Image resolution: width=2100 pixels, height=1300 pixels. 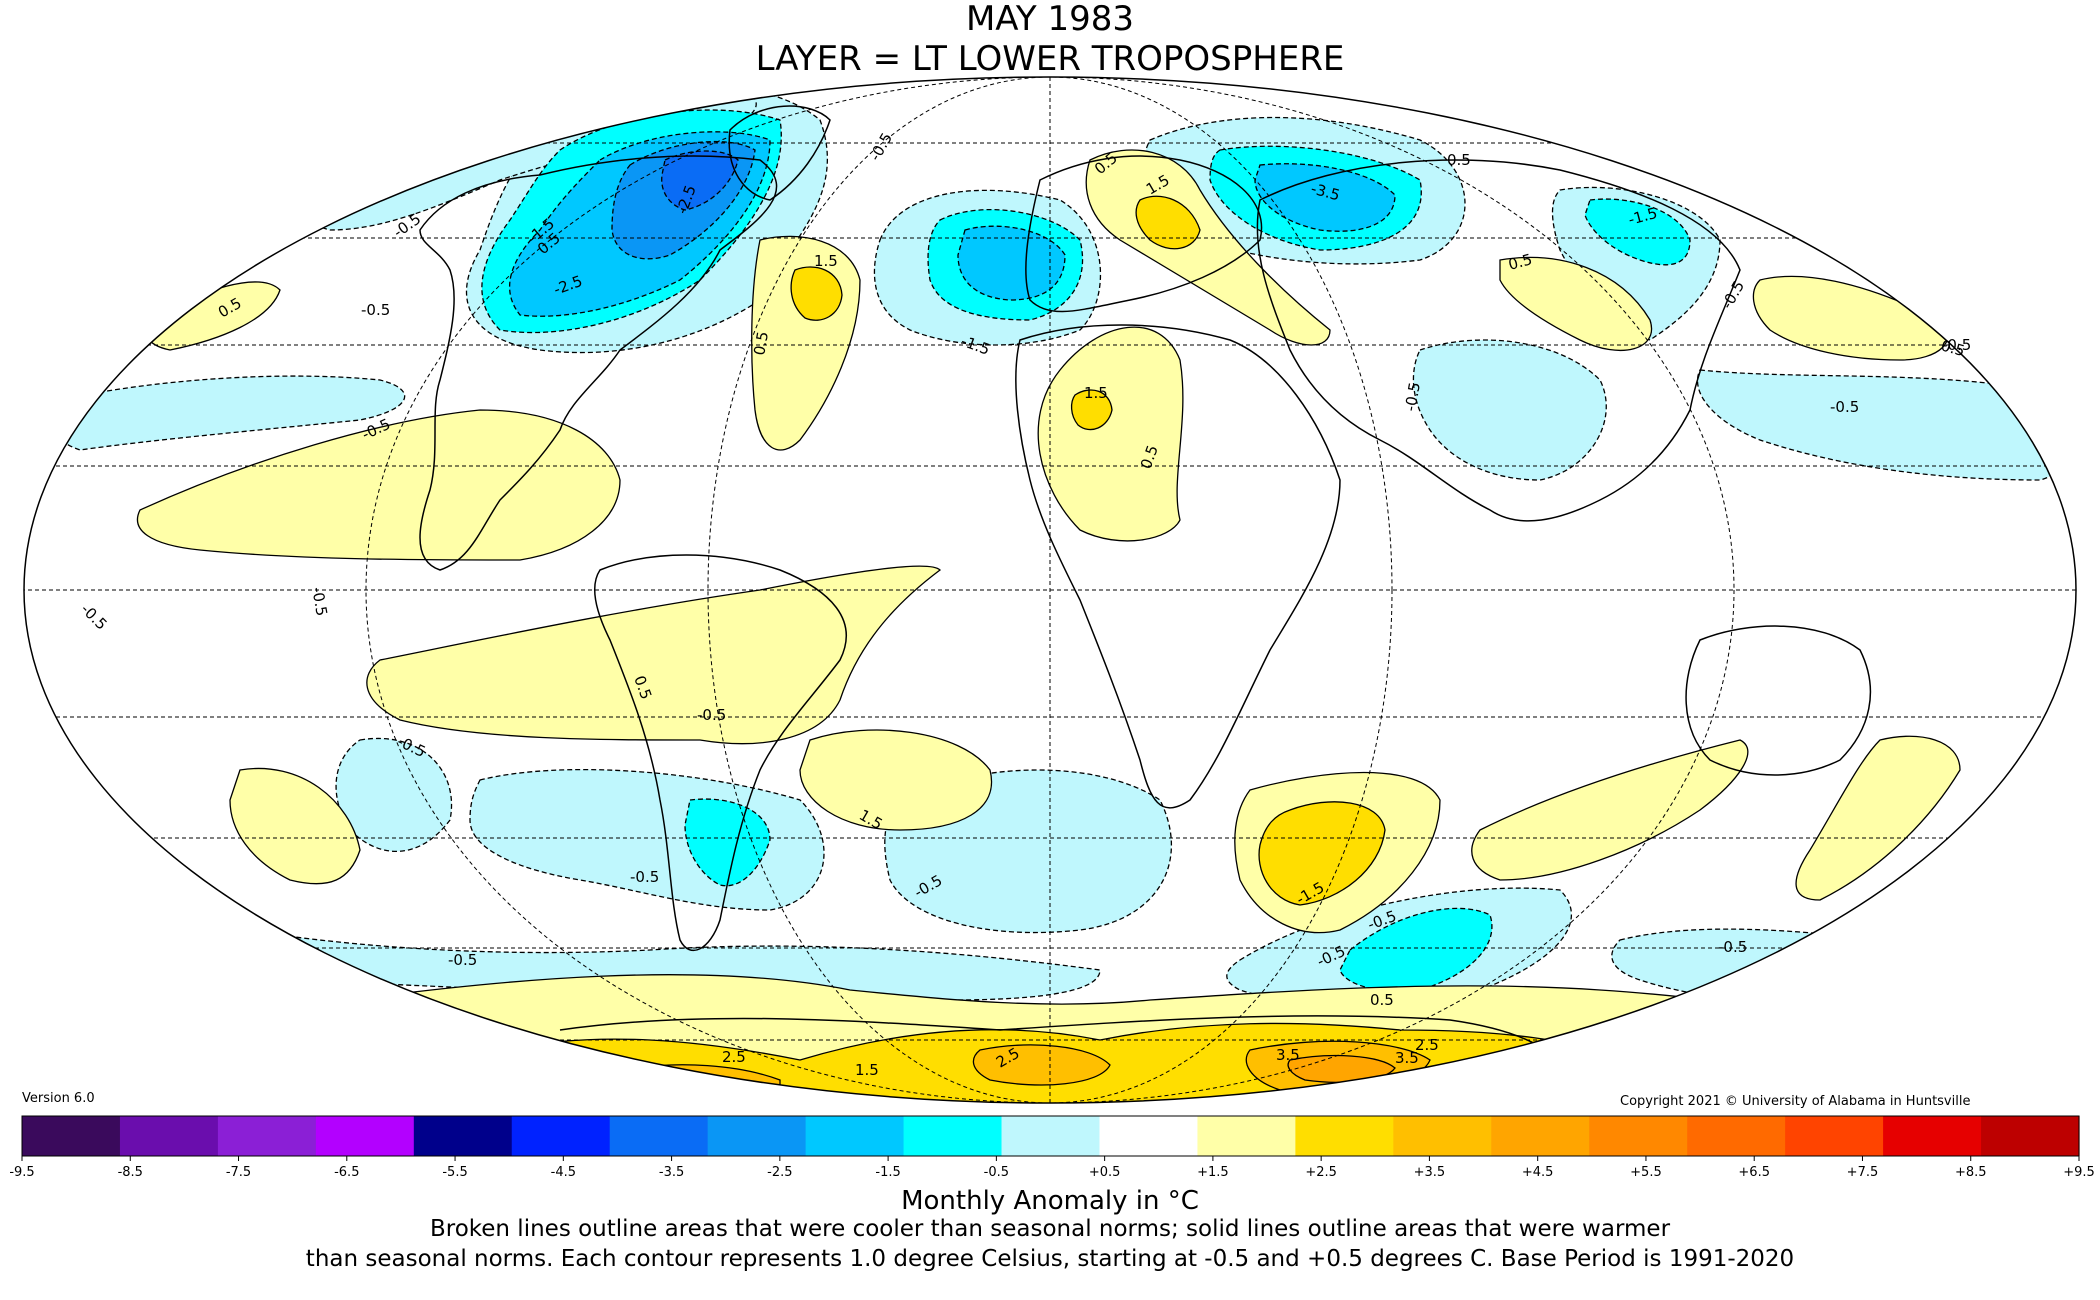 What do you see at coordinates (1321, 1172) in the screenshot?
I see `colorbar-tick-label: +2.5` at bounding box center [1321, 1172].